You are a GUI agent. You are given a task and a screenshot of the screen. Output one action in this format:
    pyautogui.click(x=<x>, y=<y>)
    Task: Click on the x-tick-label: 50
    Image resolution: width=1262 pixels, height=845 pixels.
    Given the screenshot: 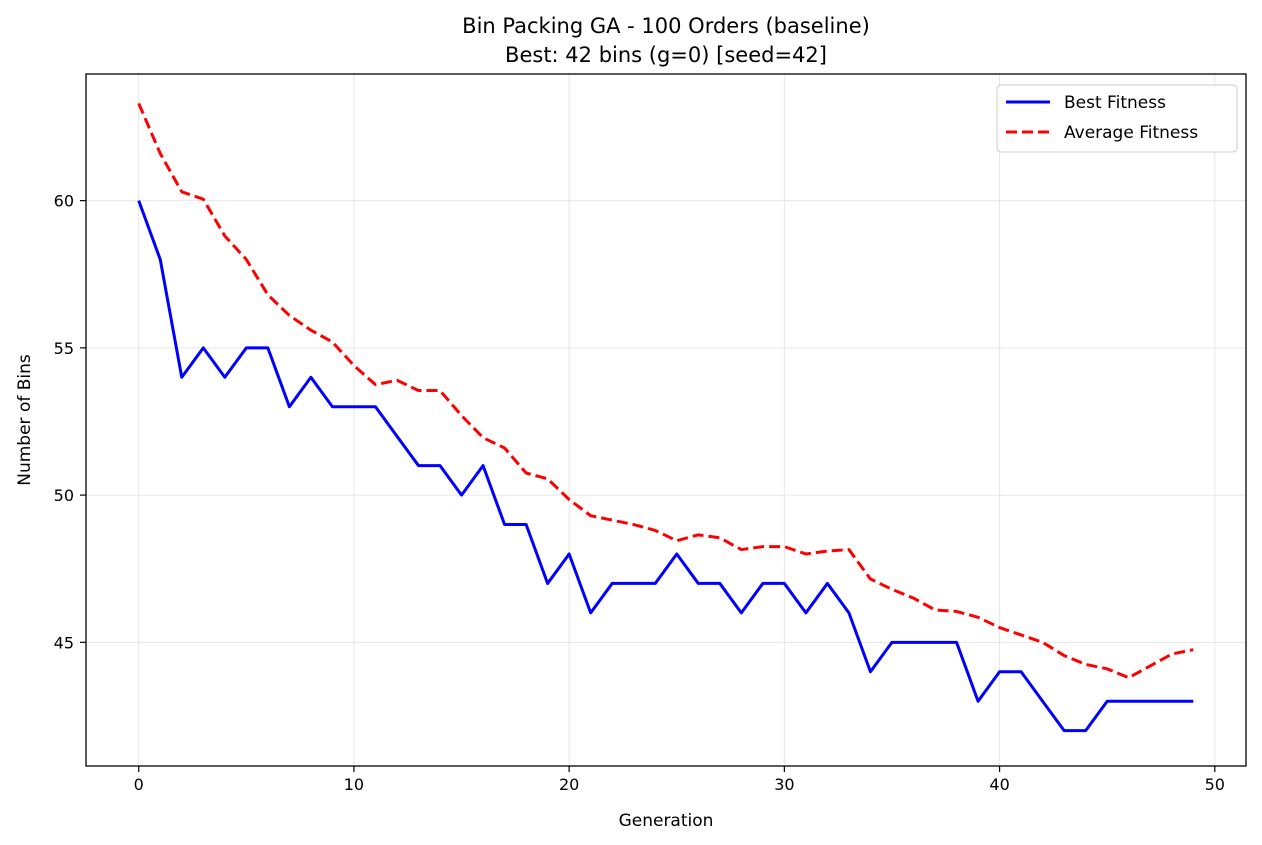 What is the action you would take?
    pyautogui.click(x=1215, y=784)
    